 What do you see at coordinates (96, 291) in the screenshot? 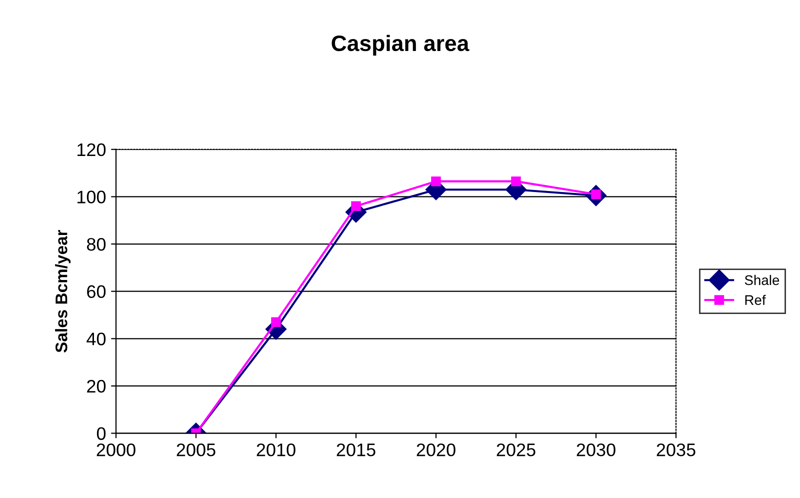
I see `y-tick-label: 60` at bounding box center [96, 291].